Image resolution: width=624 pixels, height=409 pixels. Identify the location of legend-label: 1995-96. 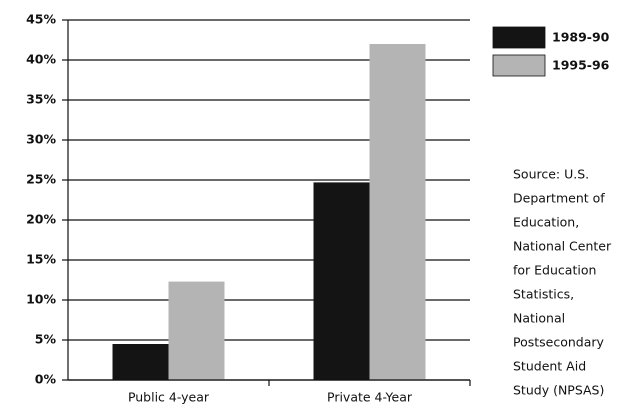
(581, 65).